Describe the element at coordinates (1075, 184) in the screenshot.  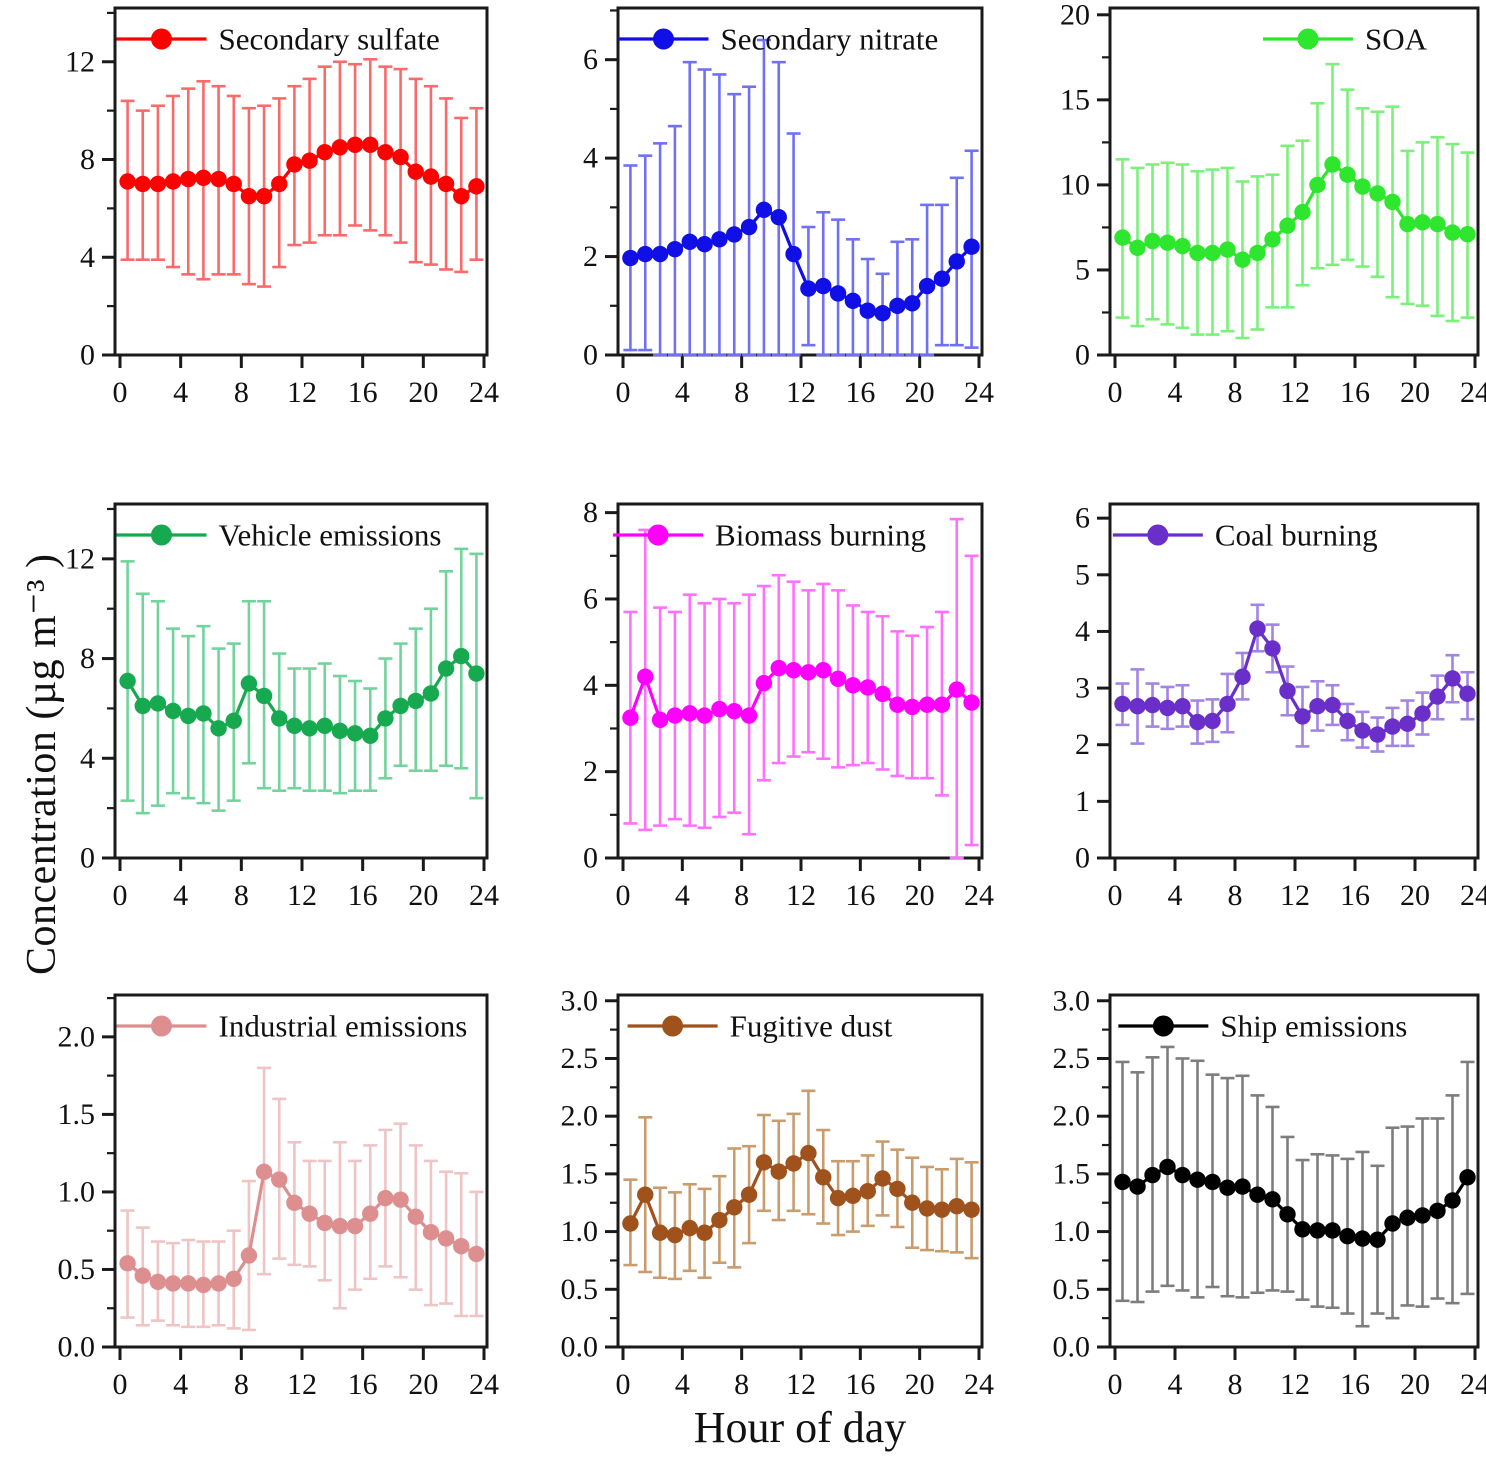
I see `y-tick-label: 10` at that location.